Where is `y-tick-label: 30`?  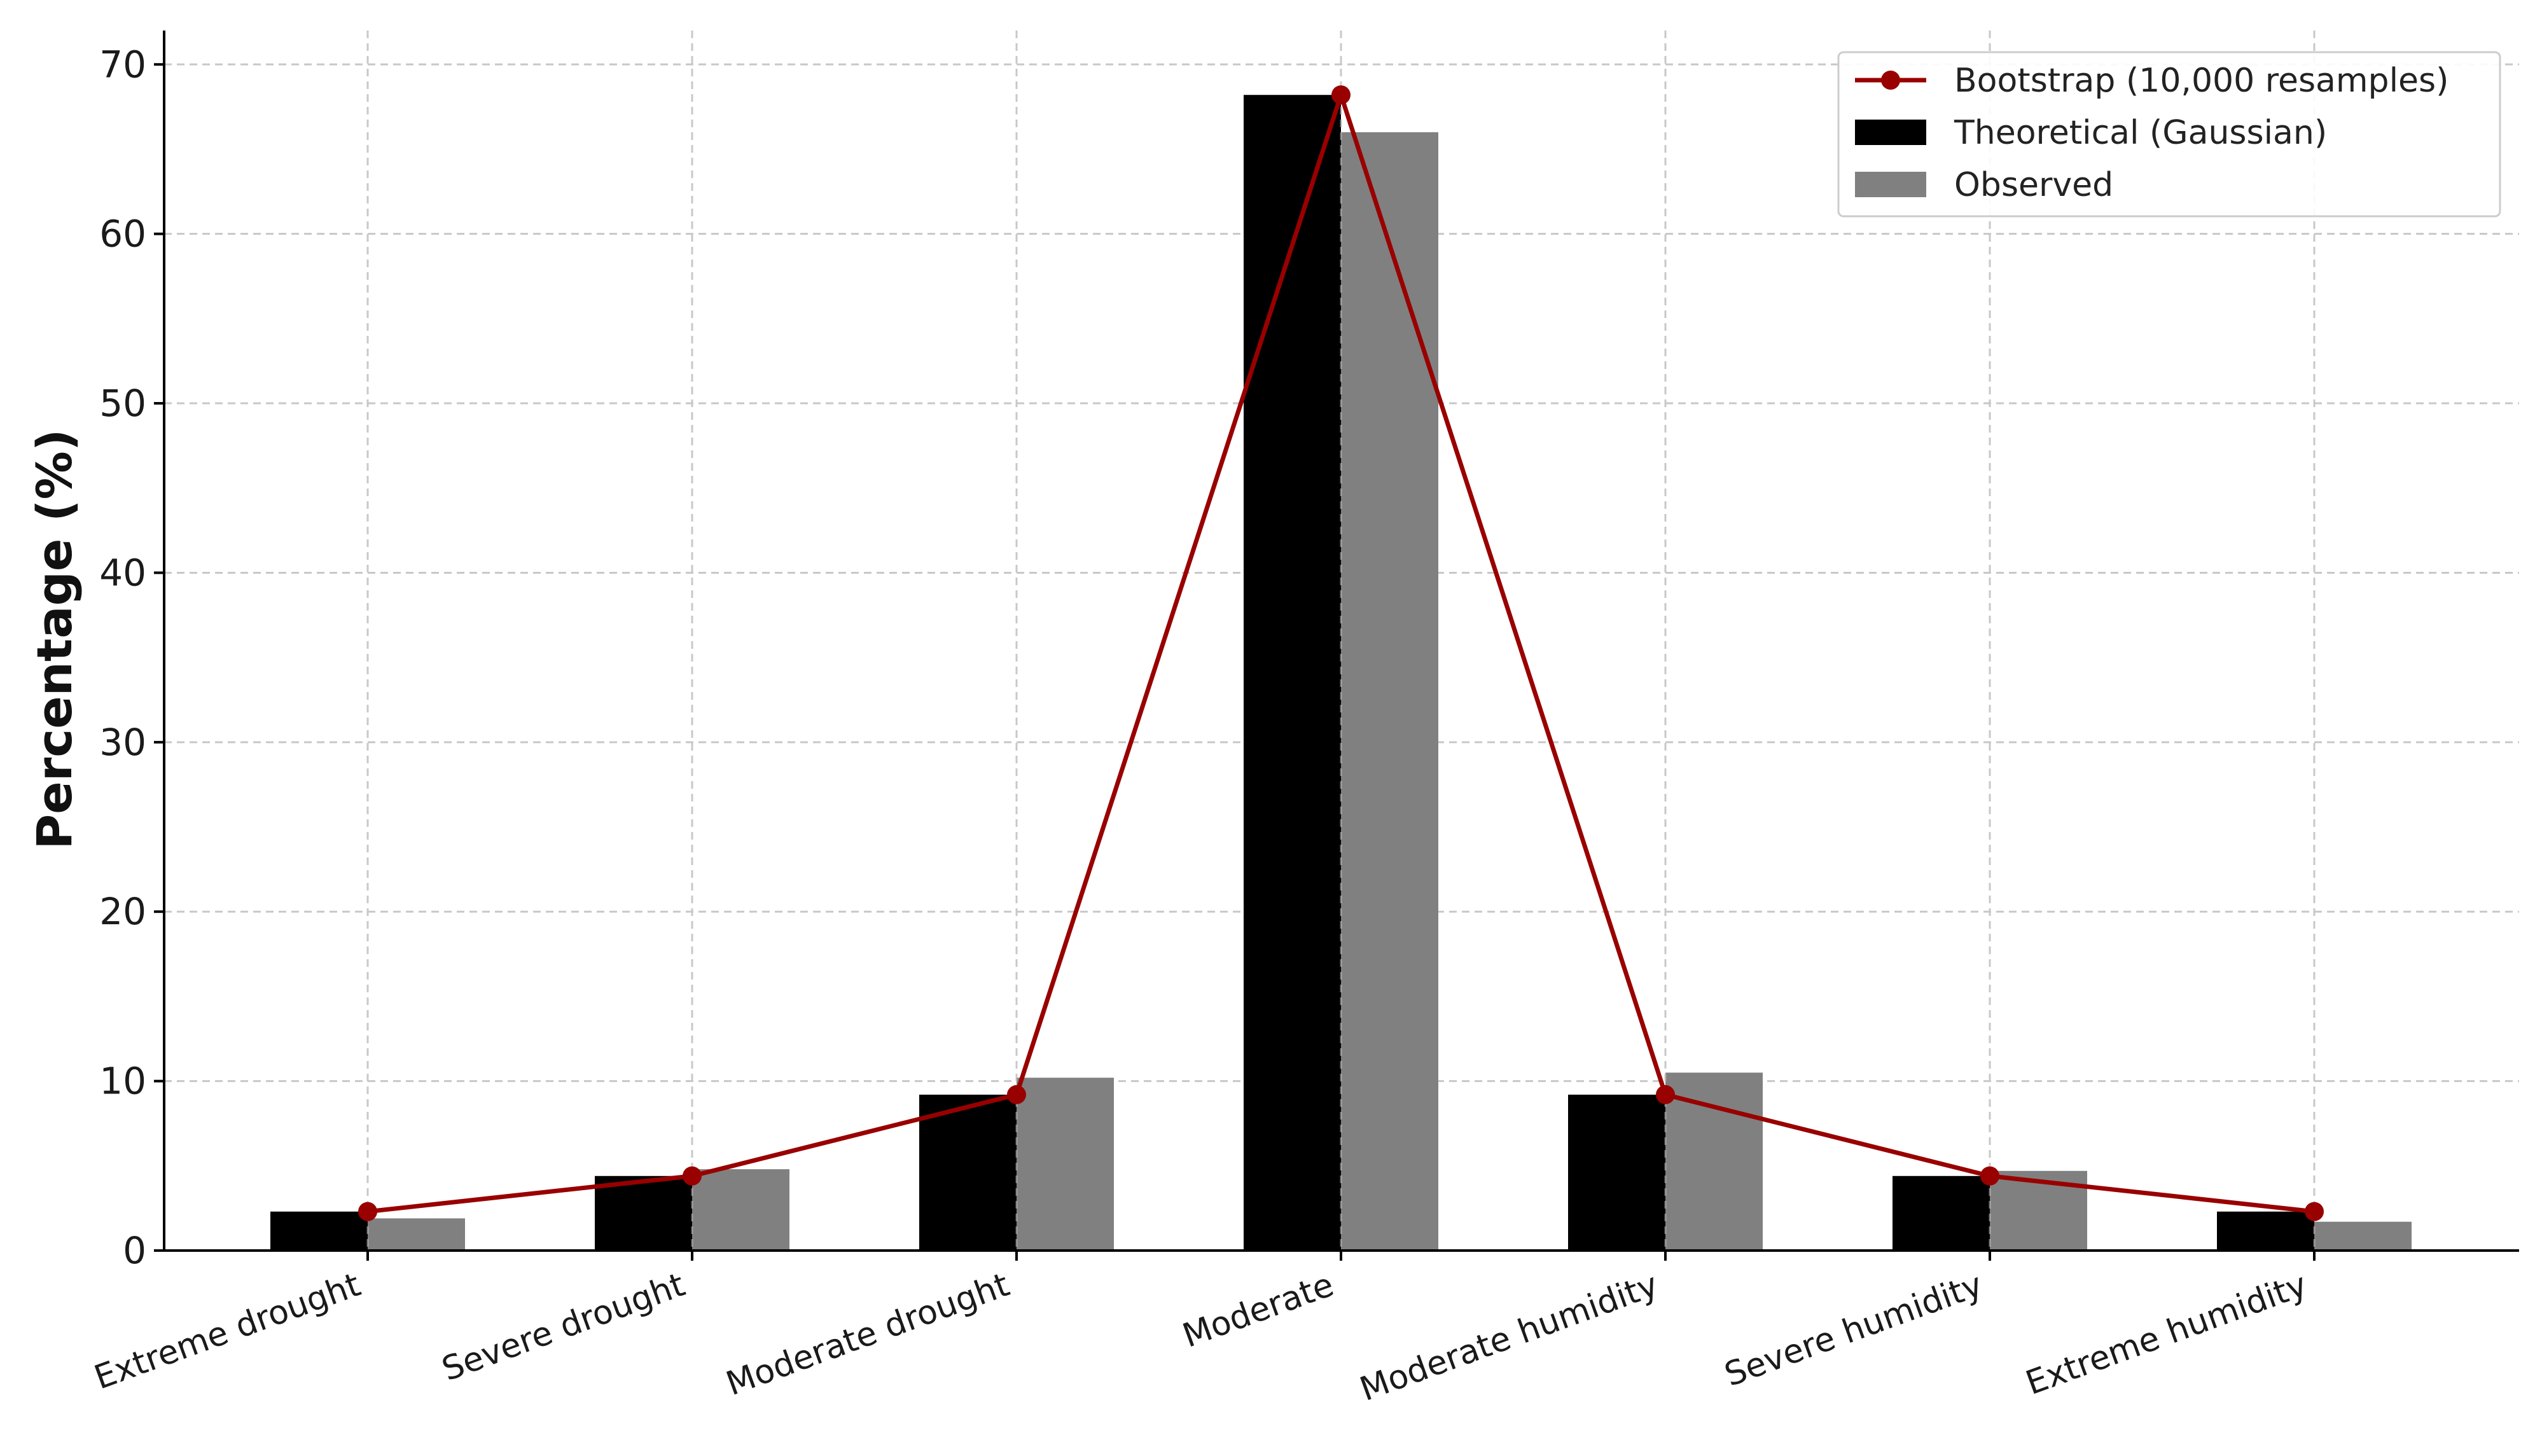 y-tick-label: 30 is located at coordinates (122, 742).